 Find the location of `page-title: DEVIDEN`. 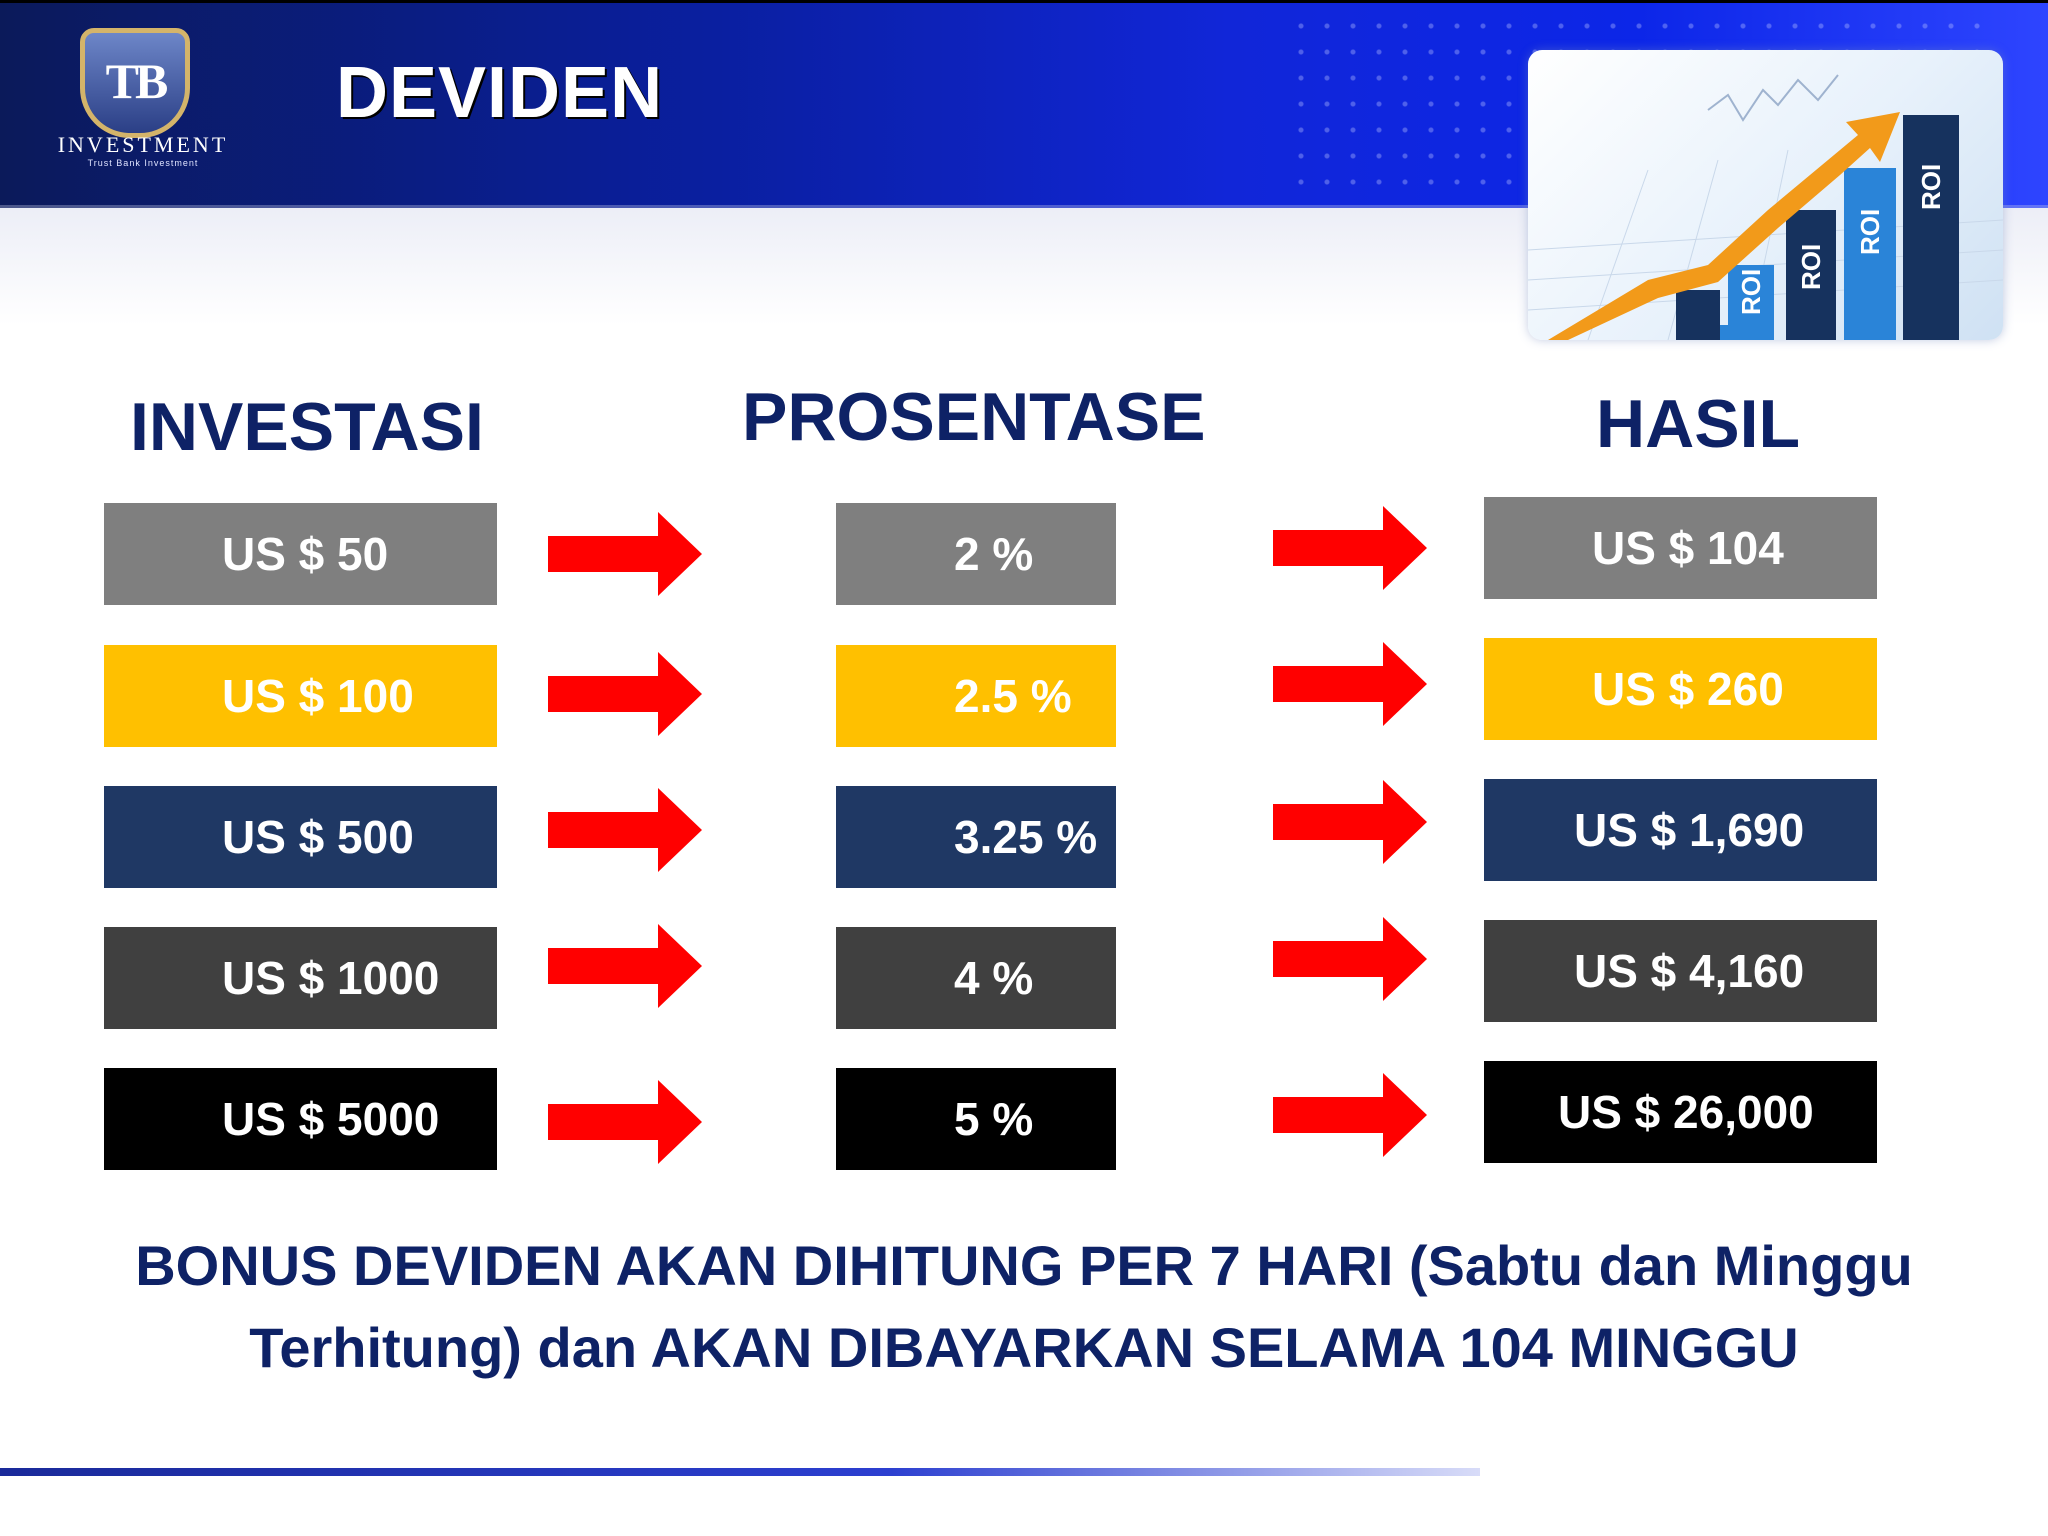

page-title: DEVIDEN is located at coordinates (500, 93).